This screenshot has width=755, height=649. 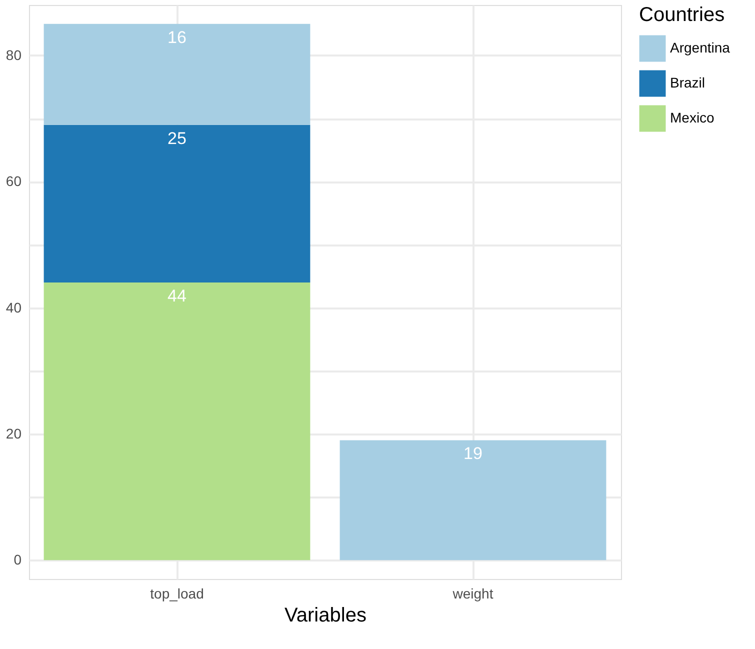 What do you see at coordinates (14, 54) in the screenshot?
I see `y-tick-label: 80` at bounding box center [14, 54].